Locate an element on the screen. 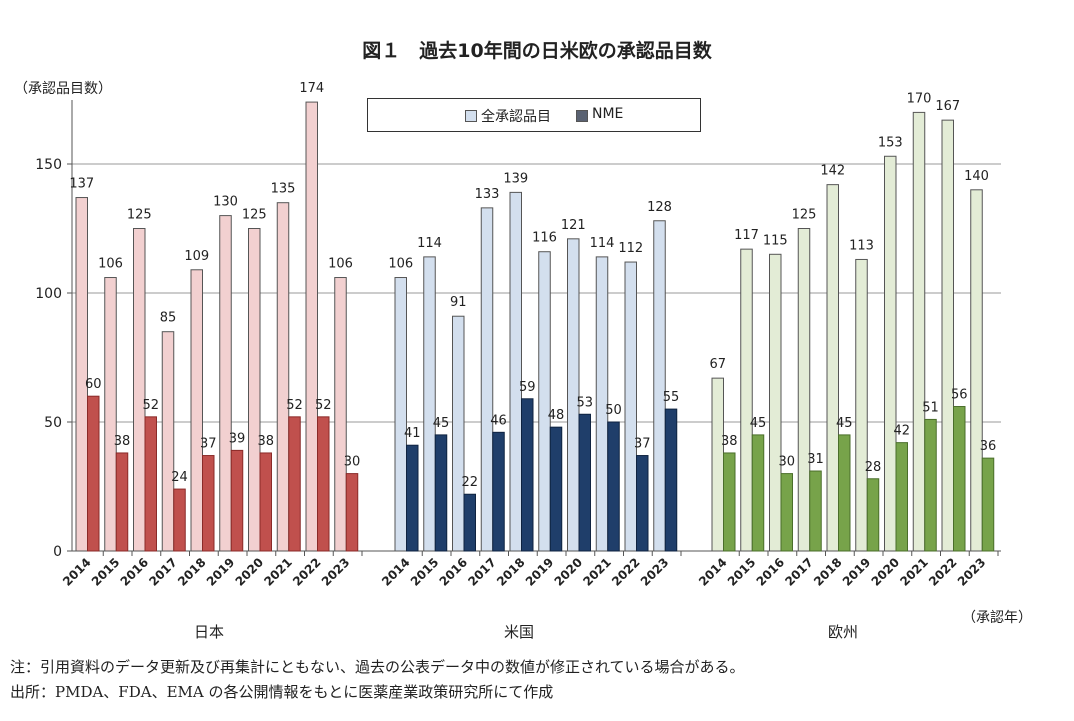  bar-nme-eu-2019 is located at coordinates (873, 515).